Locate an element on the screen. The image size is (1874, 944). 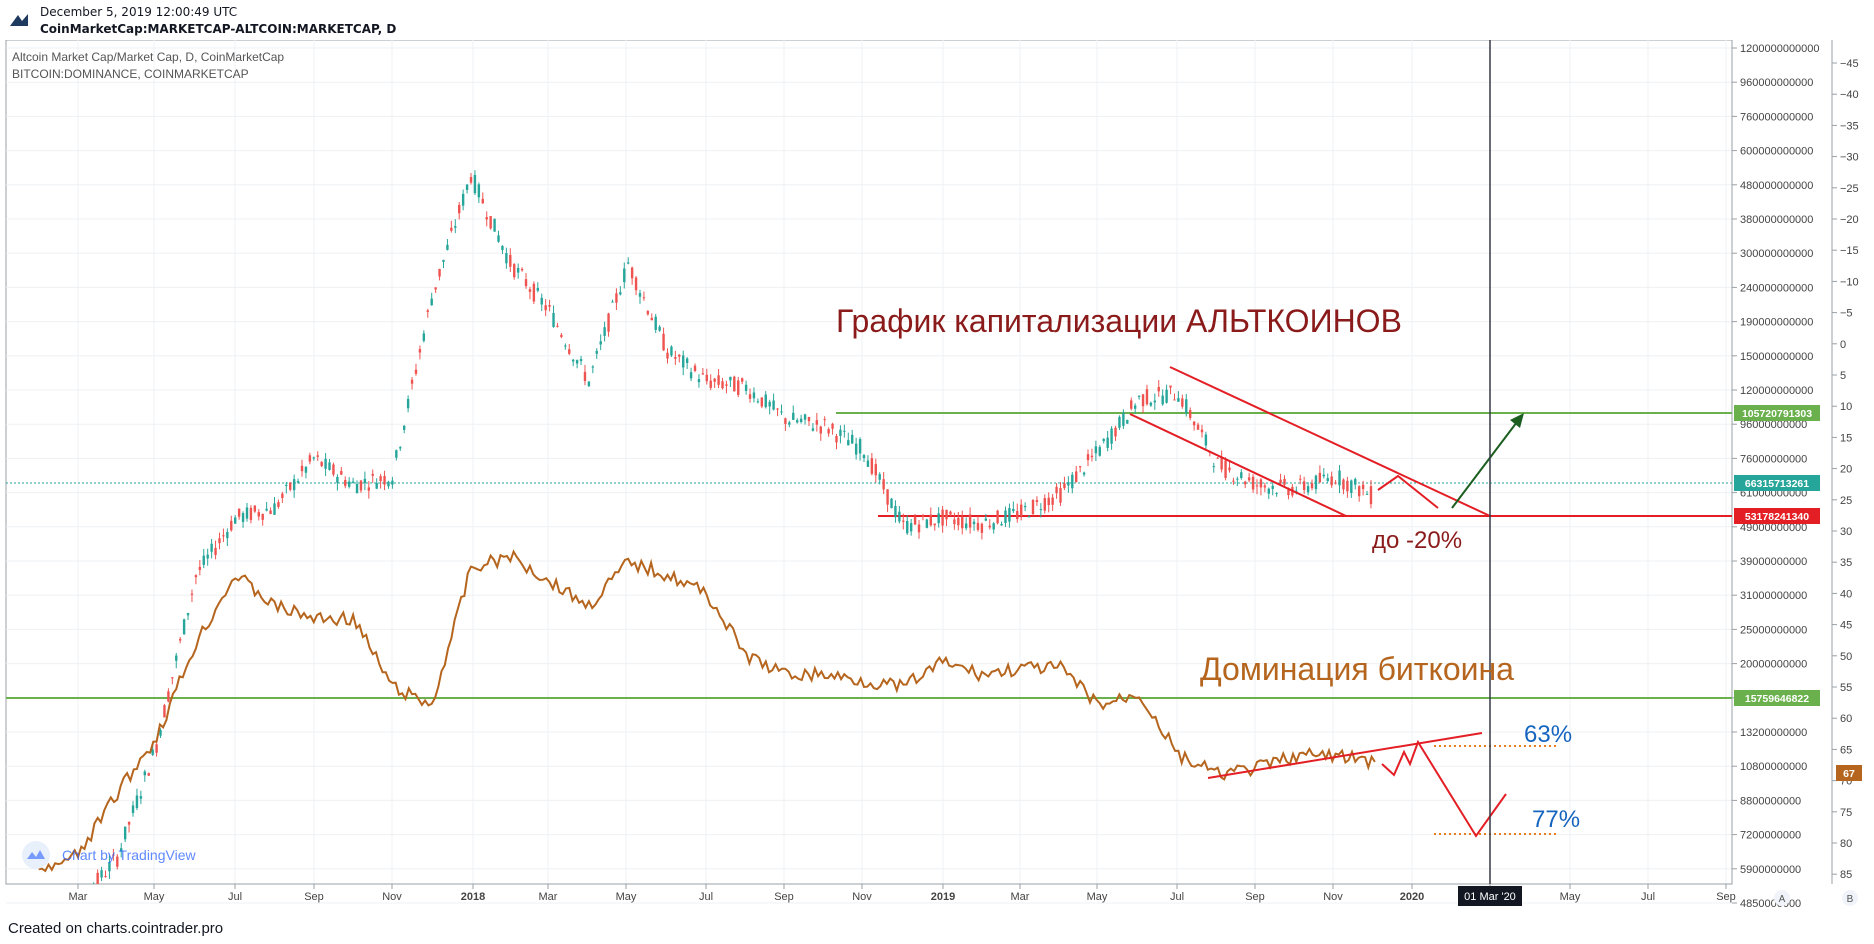
tradingview-watermark: Chart by TradingView is located at coordinates (109, 855).